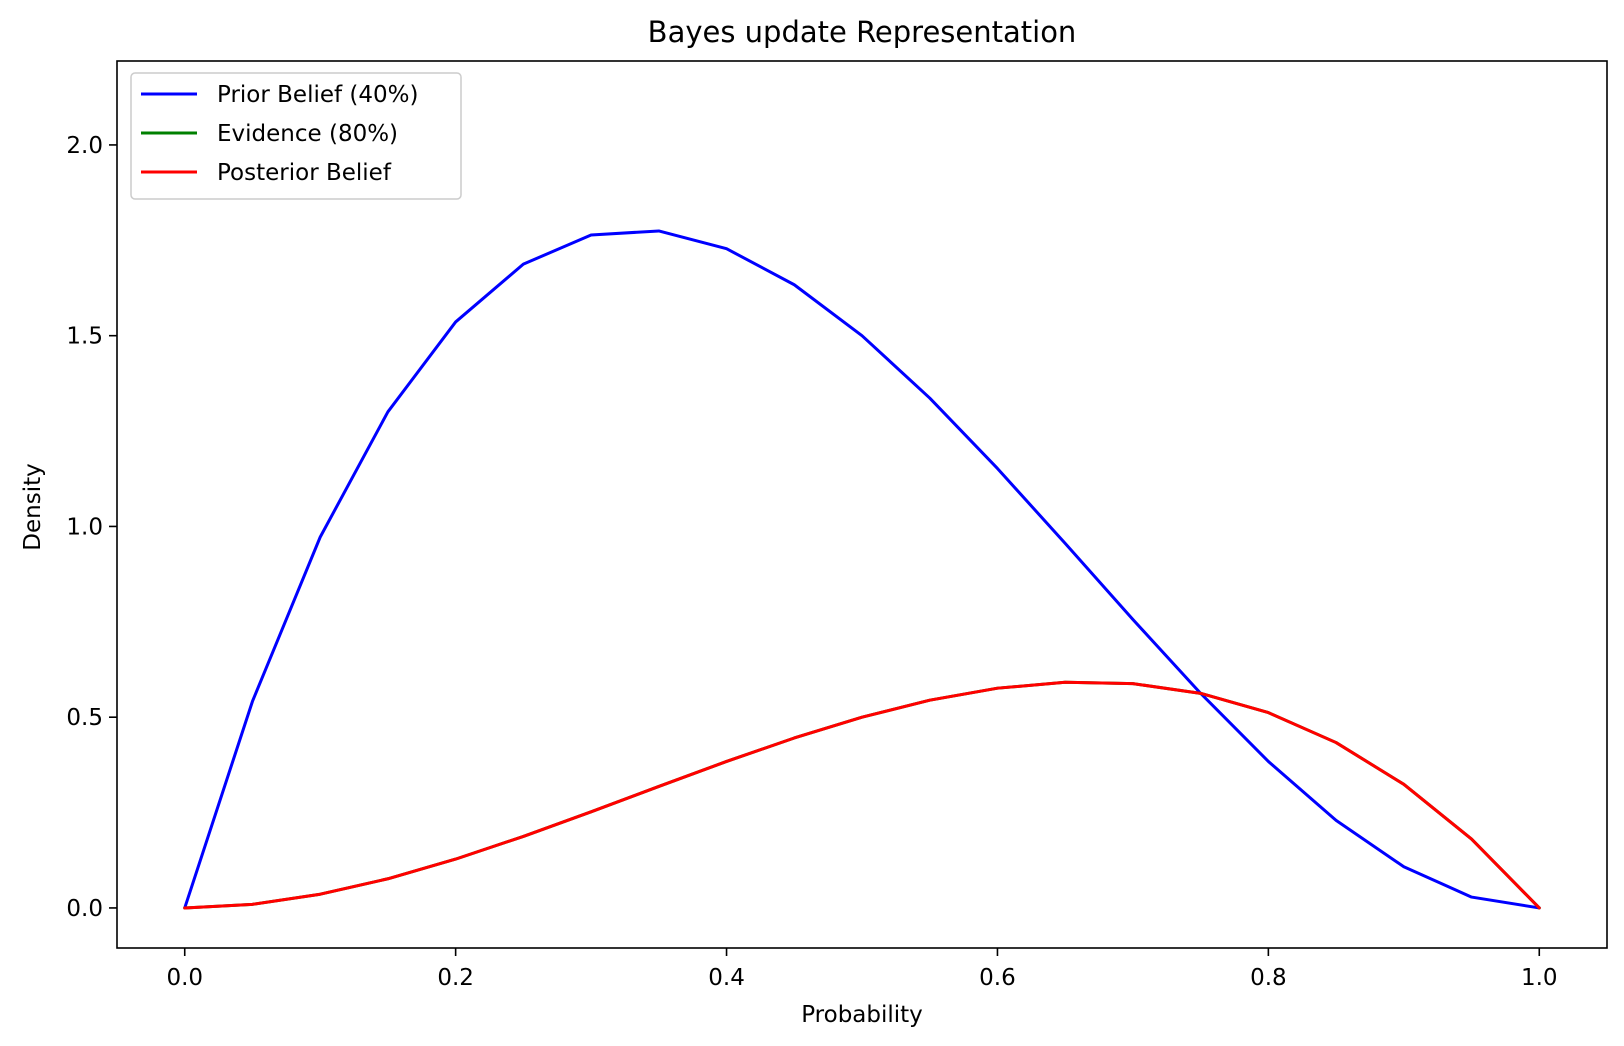 The width and height of the screenshot is (1624, 1046). What do you see at coordinates (84, 909) in the screenshot?
I see `y-tick-label: 0.0` at bounding box center [84, 909].